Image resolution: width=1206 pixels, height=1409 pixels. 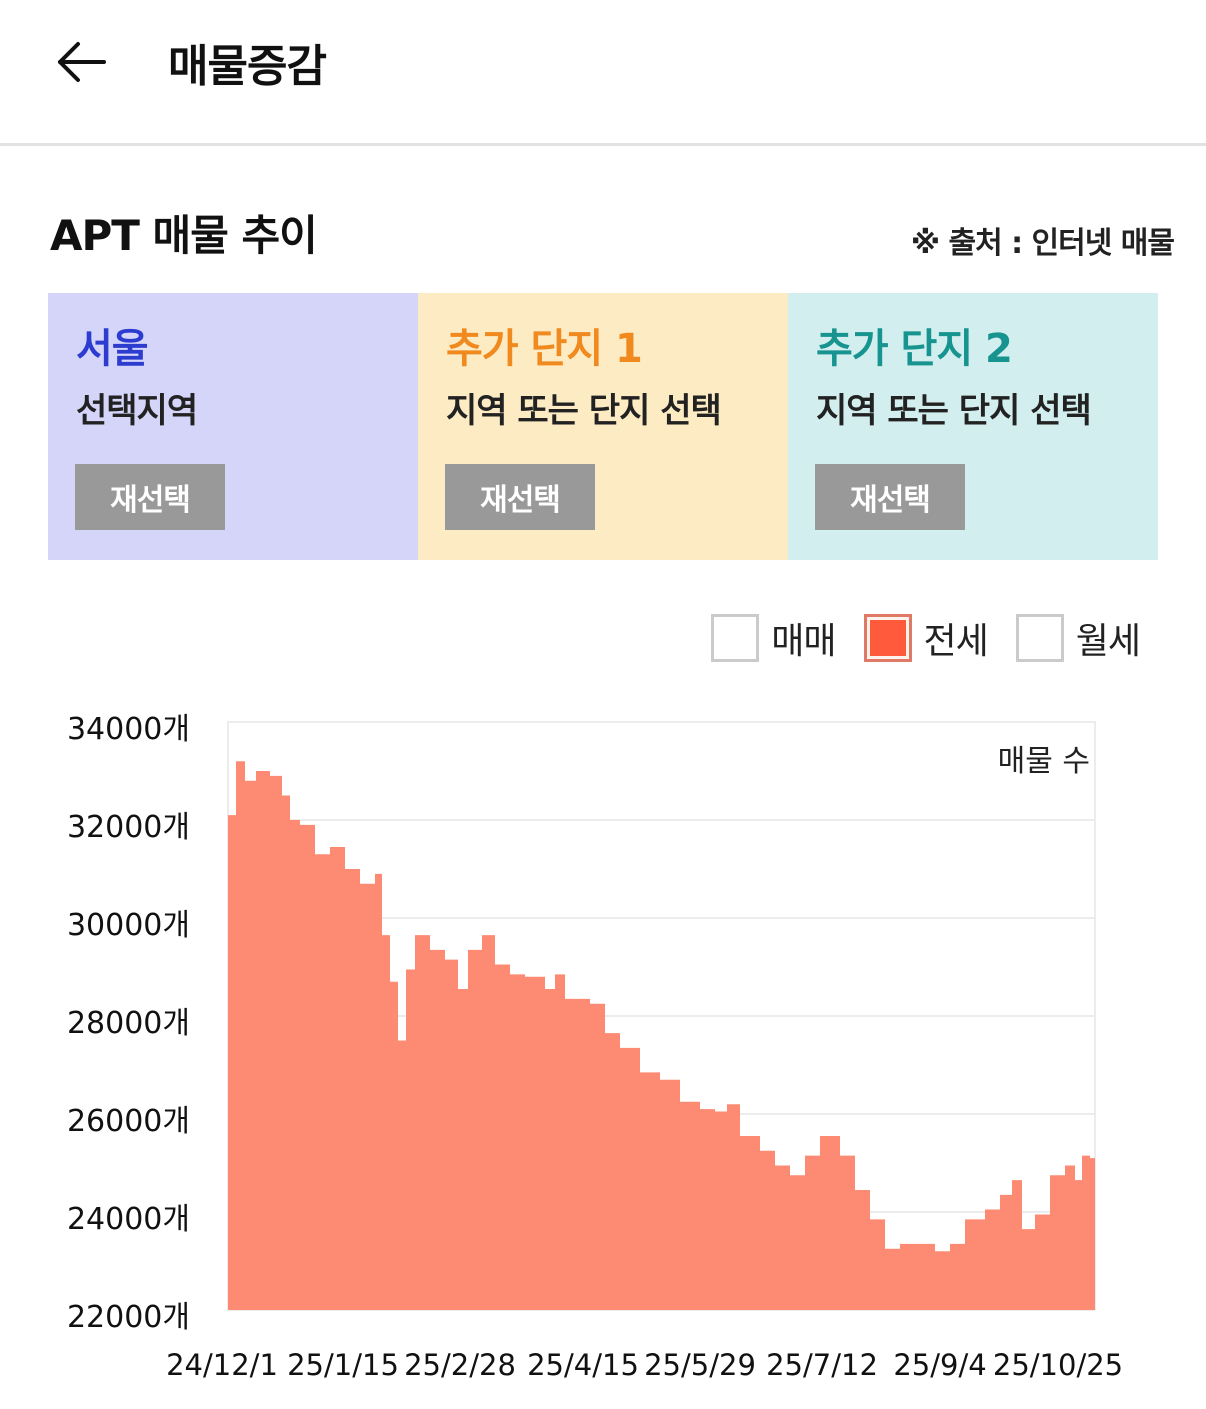 What do you see at coordinates (137, 411) in the screenshot?
I see `panel-subtitle: 선택지역` at bounding box center [137, 411].